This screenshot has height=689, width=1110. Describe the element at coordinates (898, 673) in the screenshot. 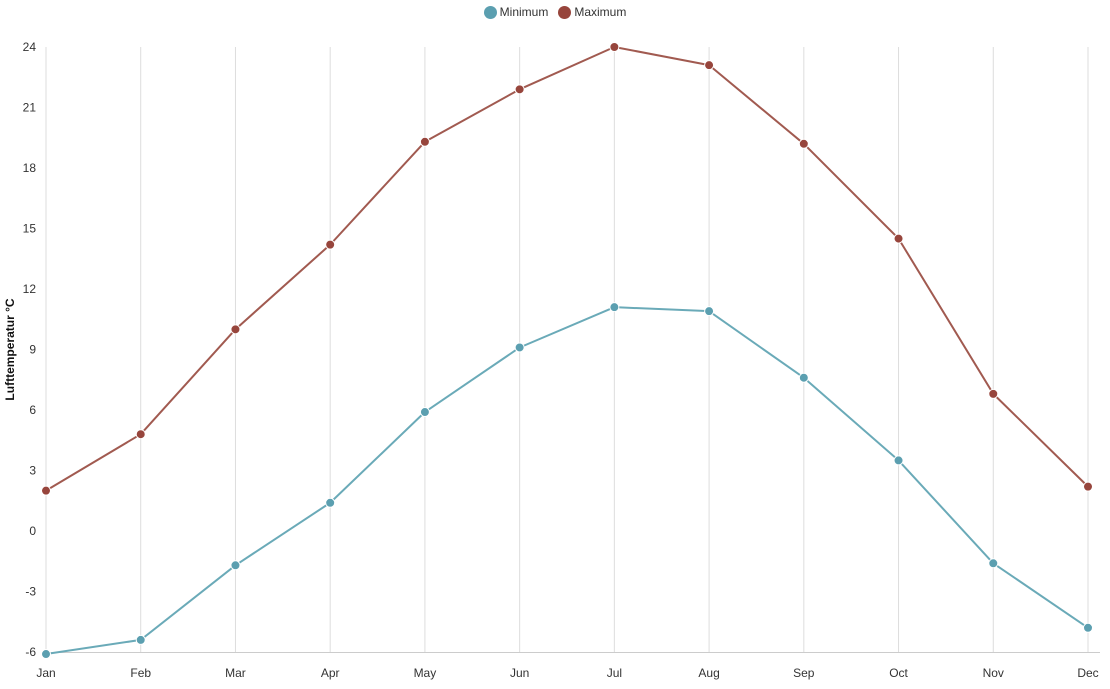

I see `x-tick-label: Oct` at that location.